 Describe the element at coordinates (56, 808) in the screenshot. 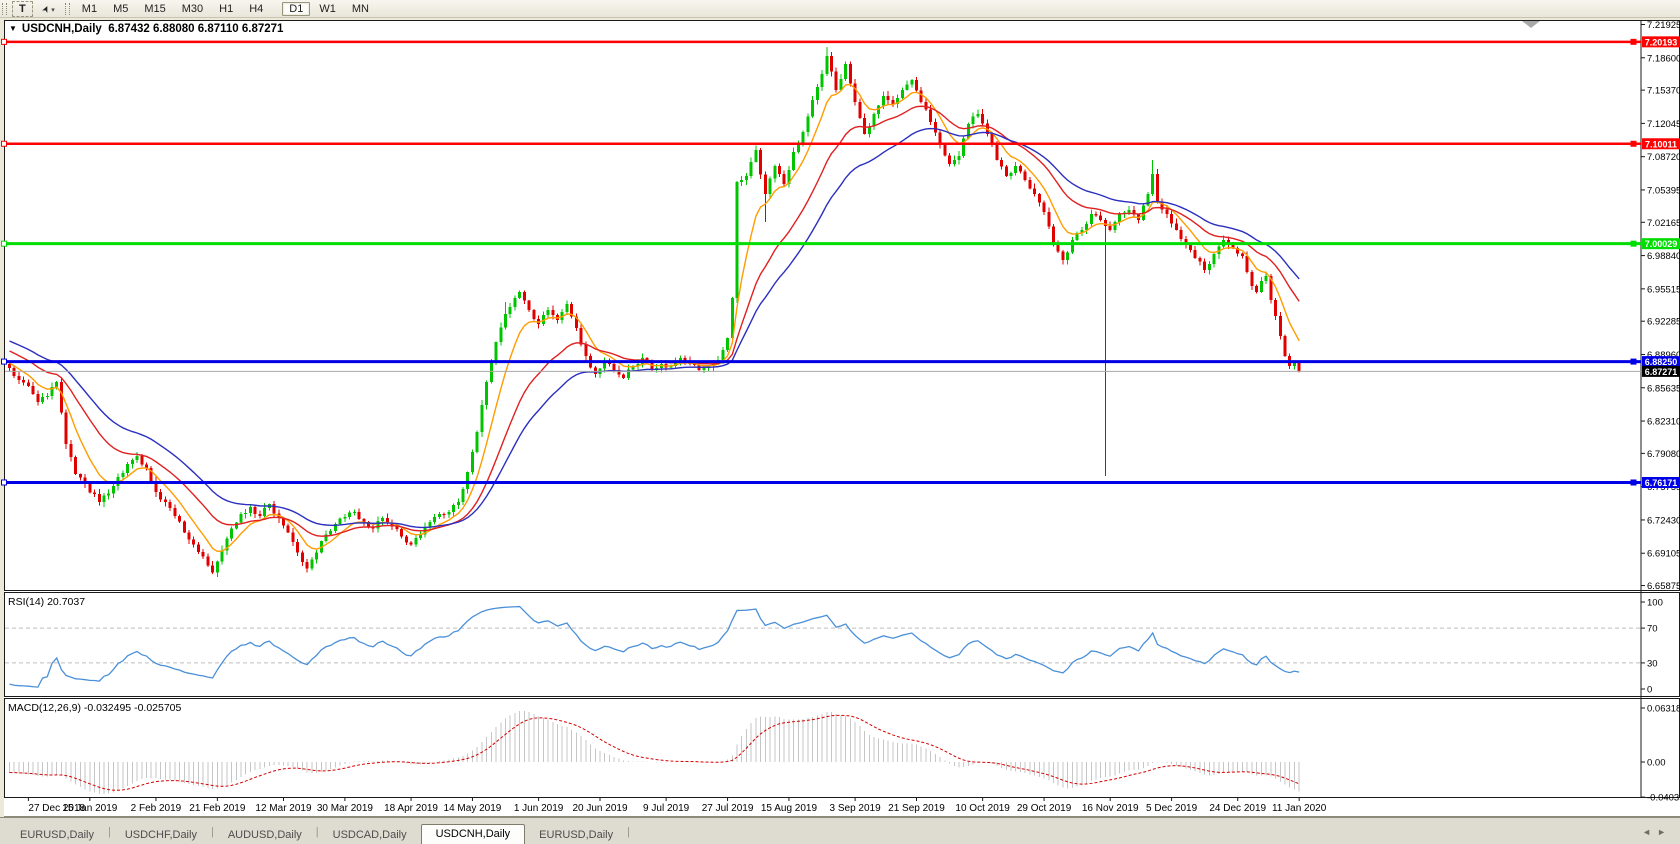

I see `date-tick-label: 27 Dec 2018` at that location.